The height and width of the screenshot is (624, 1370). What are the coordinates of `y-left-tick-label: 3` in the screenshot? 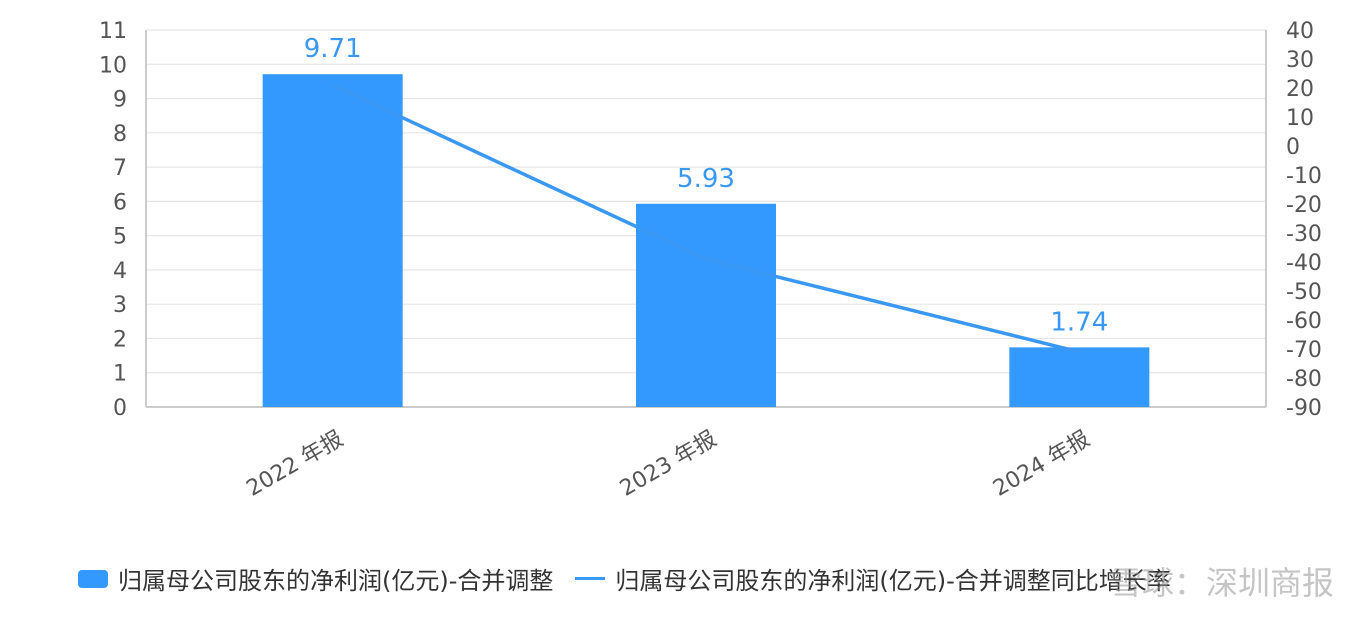 It's located at (120, 305).